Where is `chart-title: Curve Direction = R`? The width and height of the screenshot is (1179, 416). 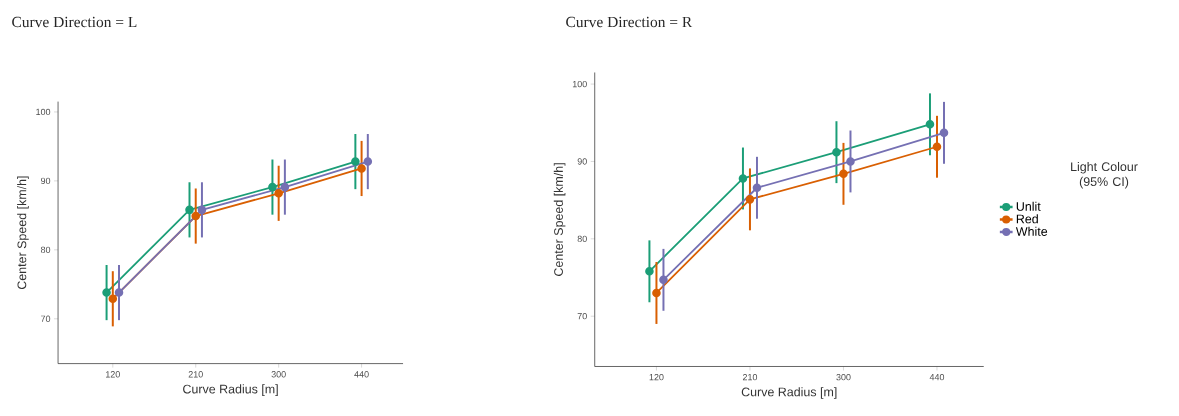
chart-title: Curve Direction = R is located at coordinates (629, 22).